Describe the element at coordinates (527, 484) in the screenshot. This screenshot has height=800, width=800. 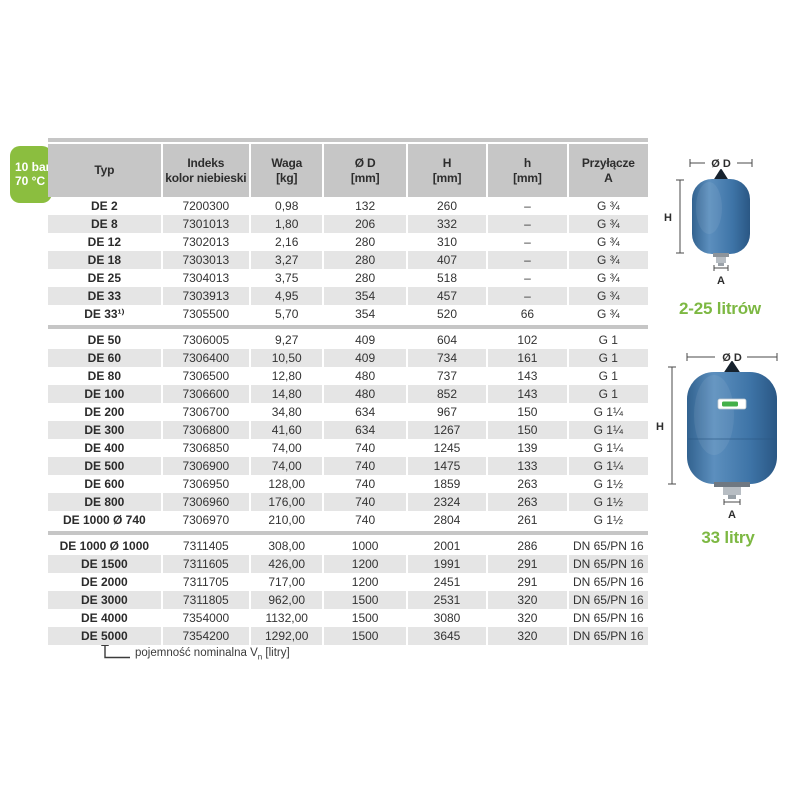
I see `table-cell: 263` at that location.